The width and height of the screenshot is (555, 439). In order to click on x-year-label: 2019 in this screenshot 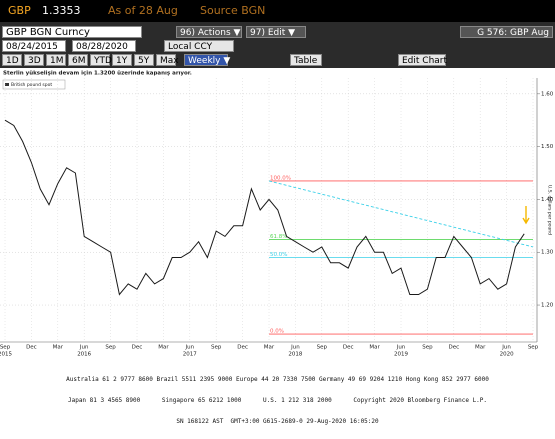, I will do `click(401, 355)`.